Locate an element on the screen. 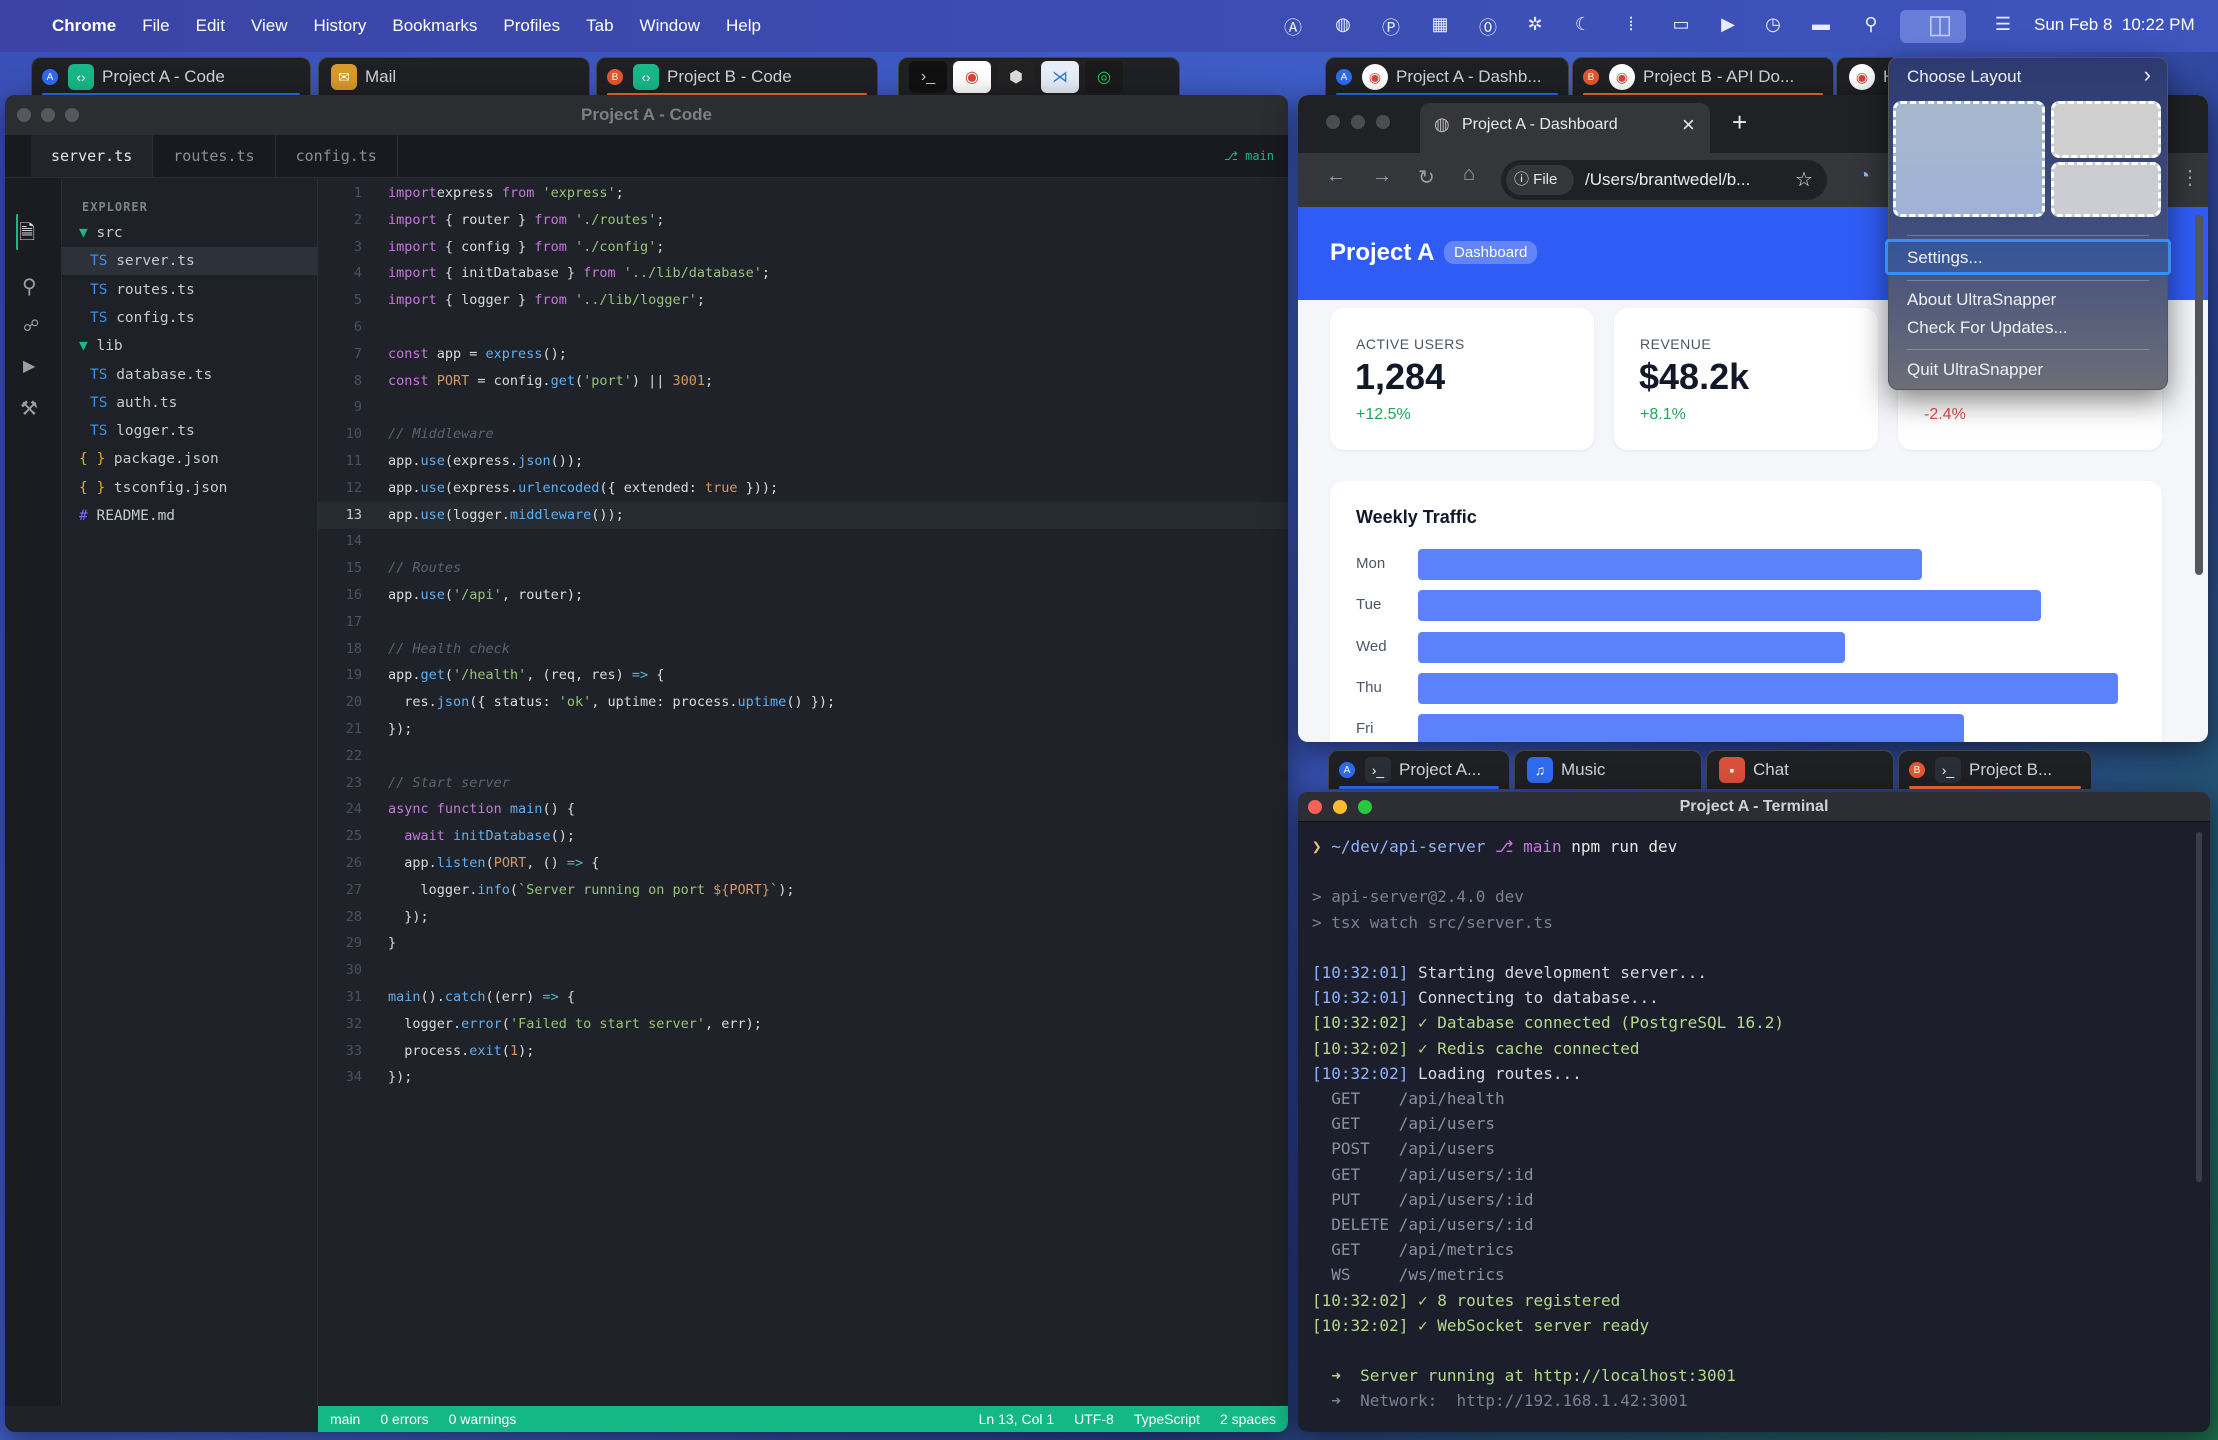 The image size is (2218, 1440). back-icon: ← is located at coordinates (1336, 176).